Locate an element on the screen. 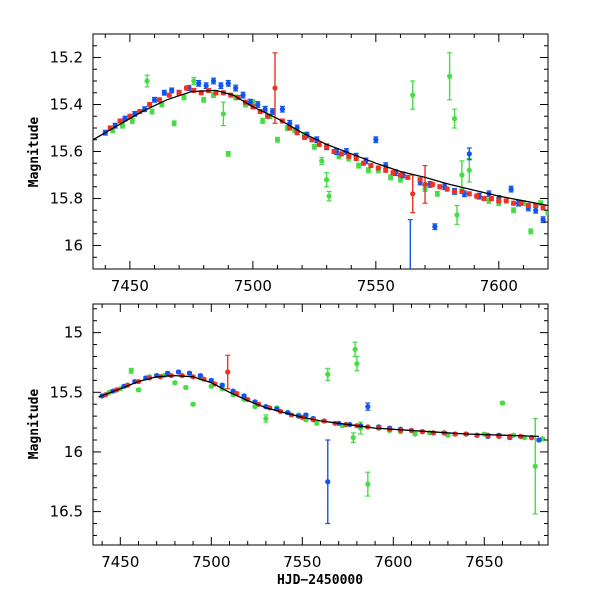  bottom-model-curve is located at coordinates (318, 406).